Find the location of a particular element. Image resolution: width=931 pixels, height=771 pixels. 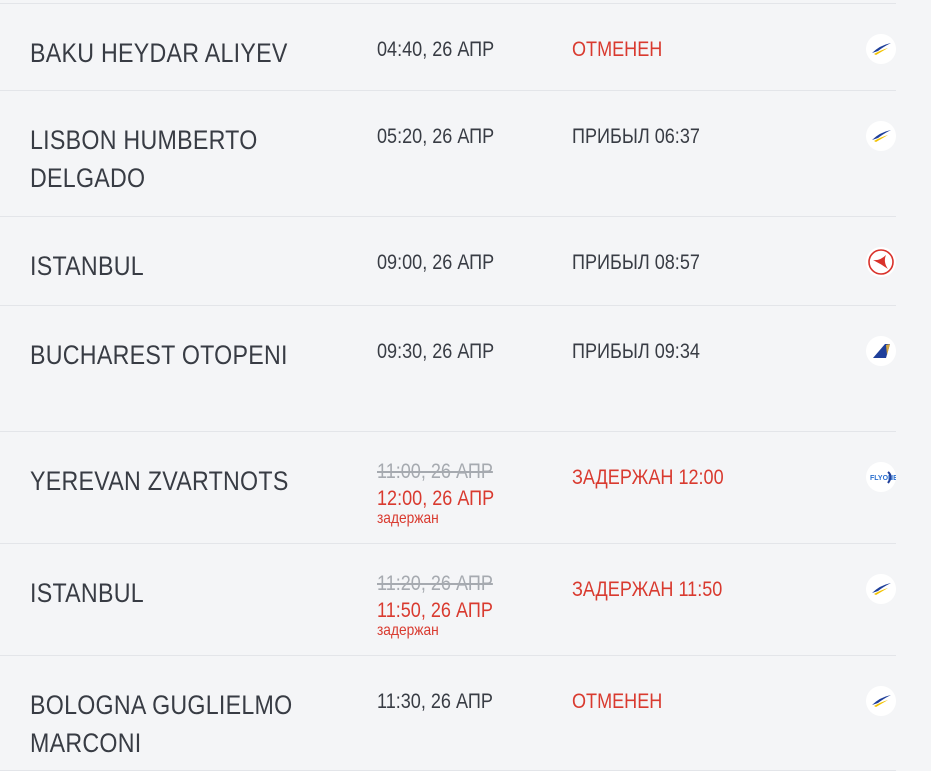

flight-status: ЗАДЕРЖАН 12:00 is located at coordinates (648, 477).